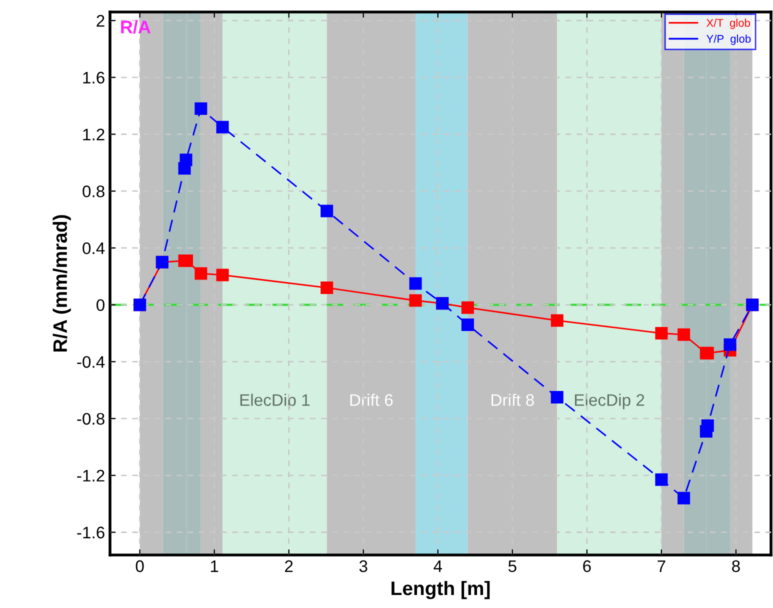 The height and width of the screenshot is (608, 773). Describe the element at coordinates (513, 400) in the screenshot. I see `band-label: Drift 8` at that location.